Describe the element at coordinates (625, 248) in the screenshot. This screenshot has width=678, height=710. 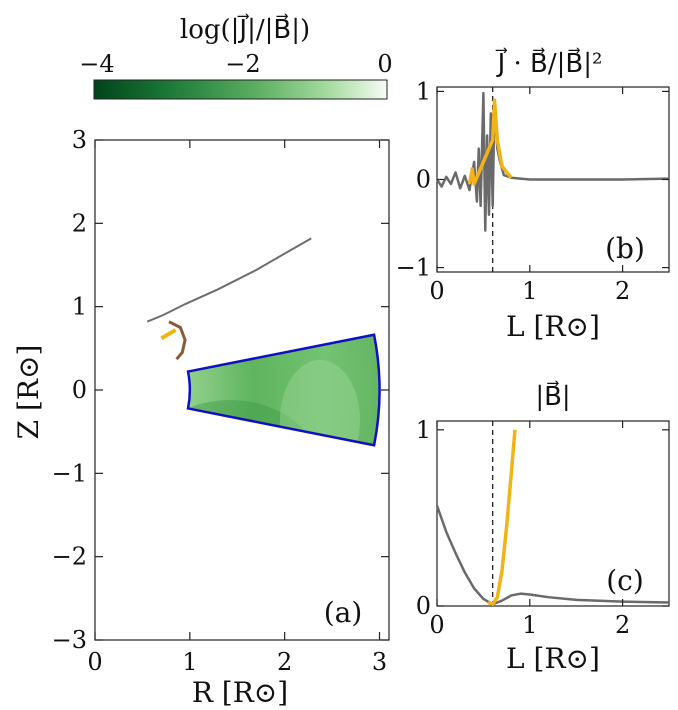
I see `panel-label: (b)` at that location.